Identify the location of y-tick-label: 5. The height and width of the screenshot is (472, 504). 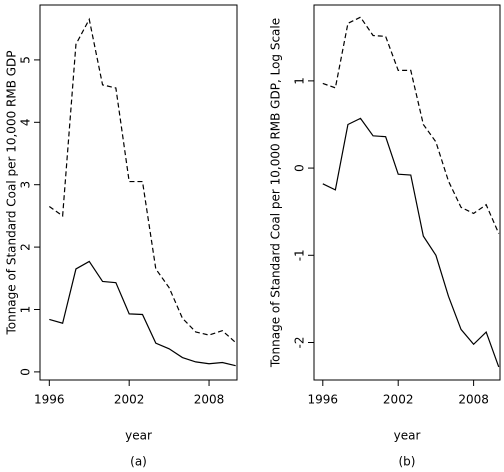
(26, 60).